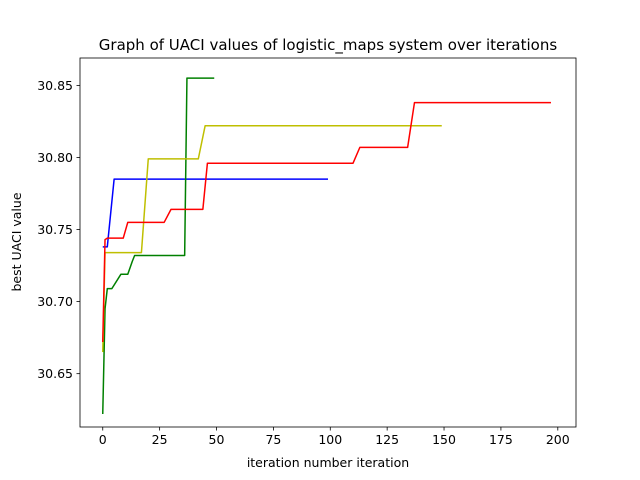 The image size is (640, 480). Describe the element at coordinates (160, 439) in the screenshot. I see `x-tick-label: 25` at that location.